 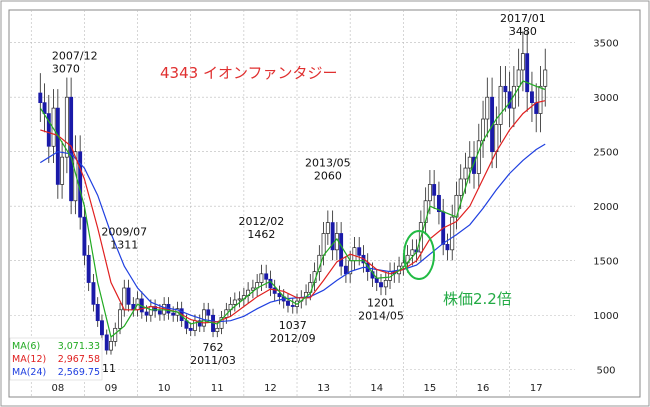 What do you see at coordinates (124, 231) in the screenshot?
I see `annotation-line1: 2009/07` at bounding box center [124, 231].